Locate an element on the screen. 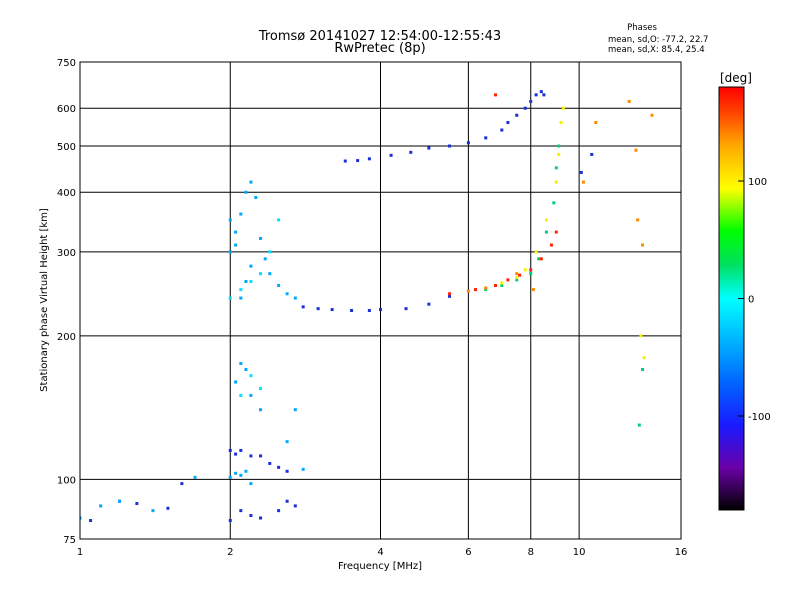 The height and width of the screenshot is (600, 800). x-ticks: 1 2 4 6 8 10 16 is located at coordinates (382, 552).